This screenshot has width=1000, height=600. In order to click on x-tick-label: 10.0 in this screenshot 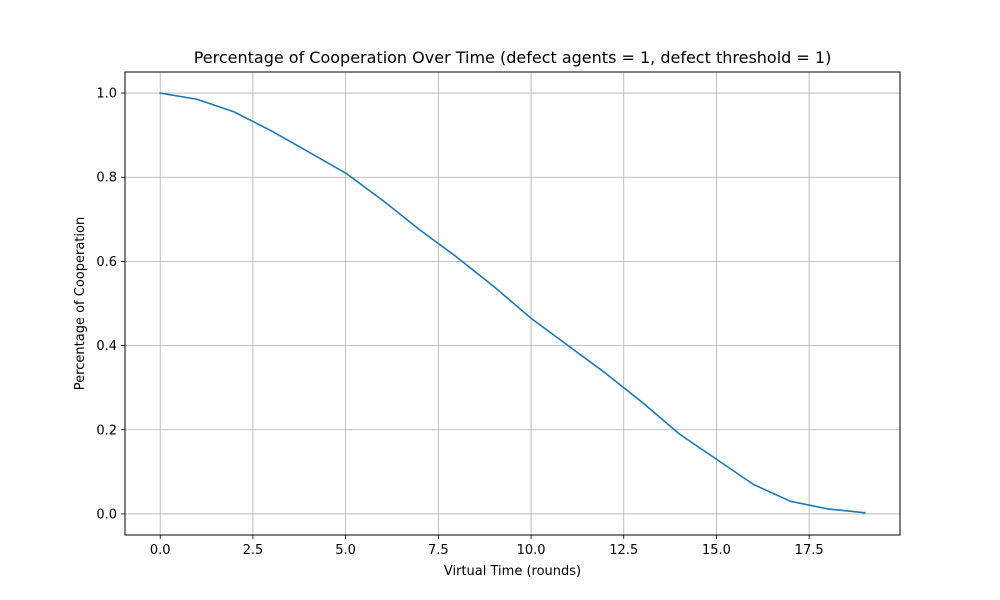, I will do `click(531, 550)`.